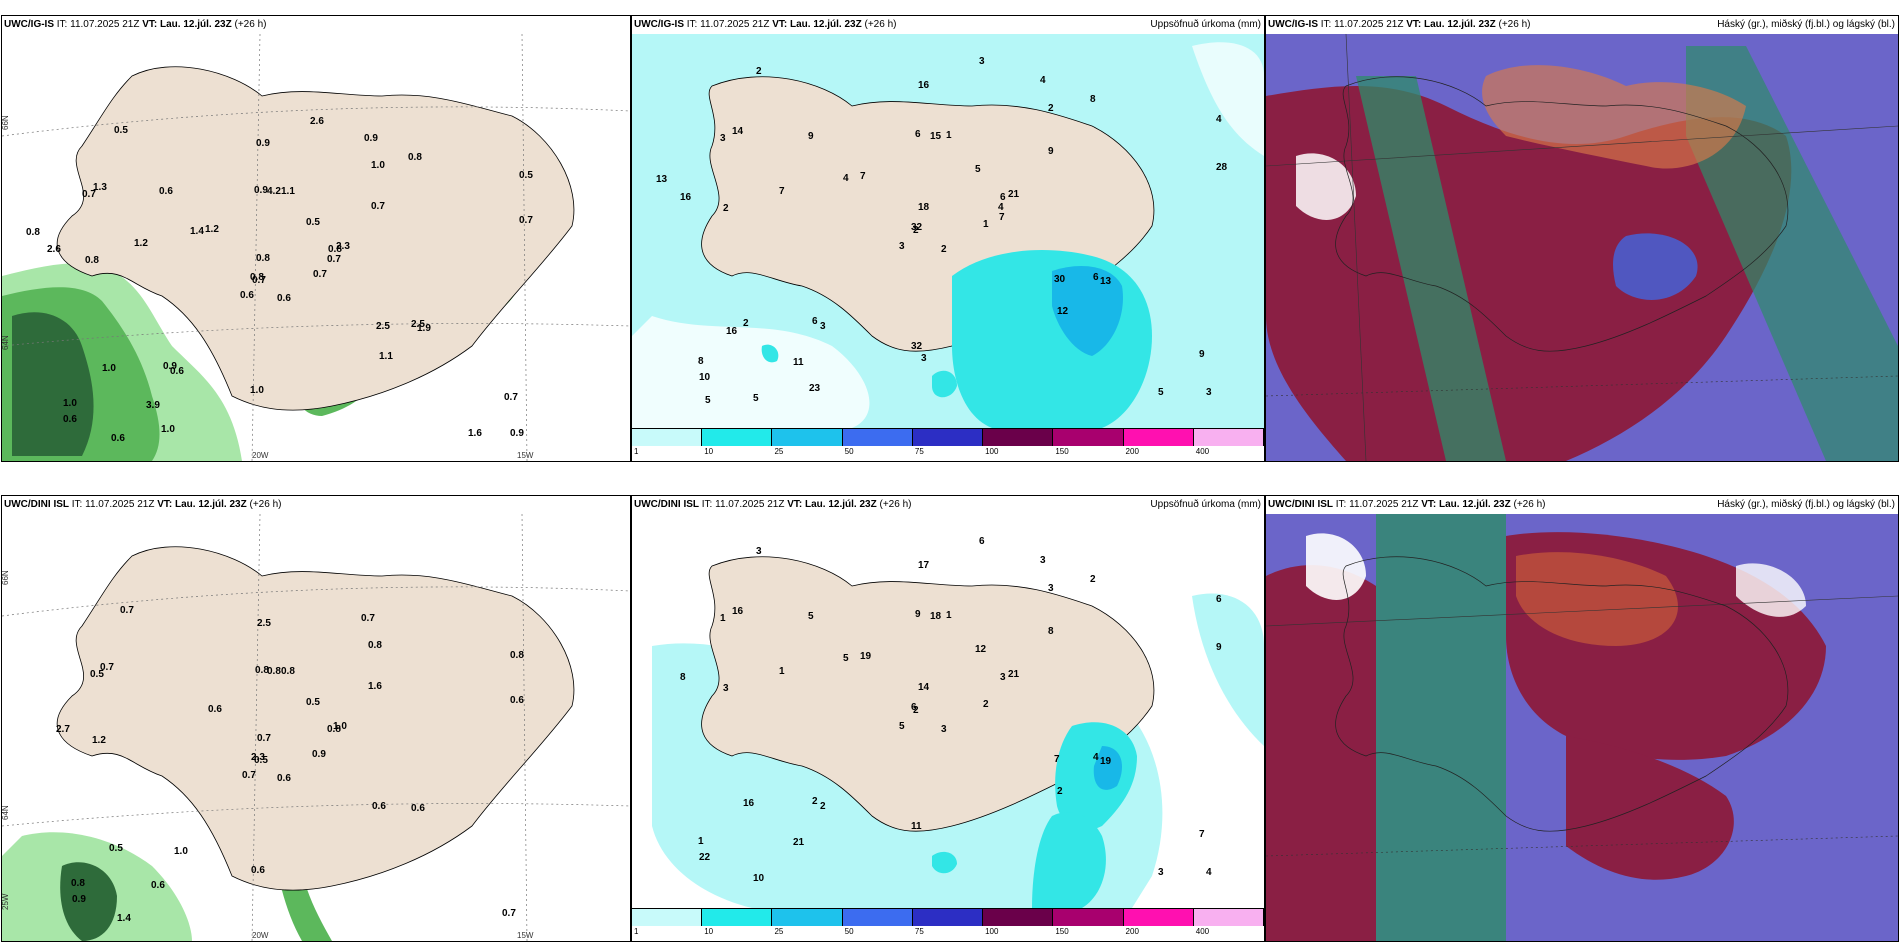 The height and width of the screenshot is (950, 1900). Describe the element at coordinates (798, 362) in the screenshot. I see `top-precip-value-label: 11` at that location.